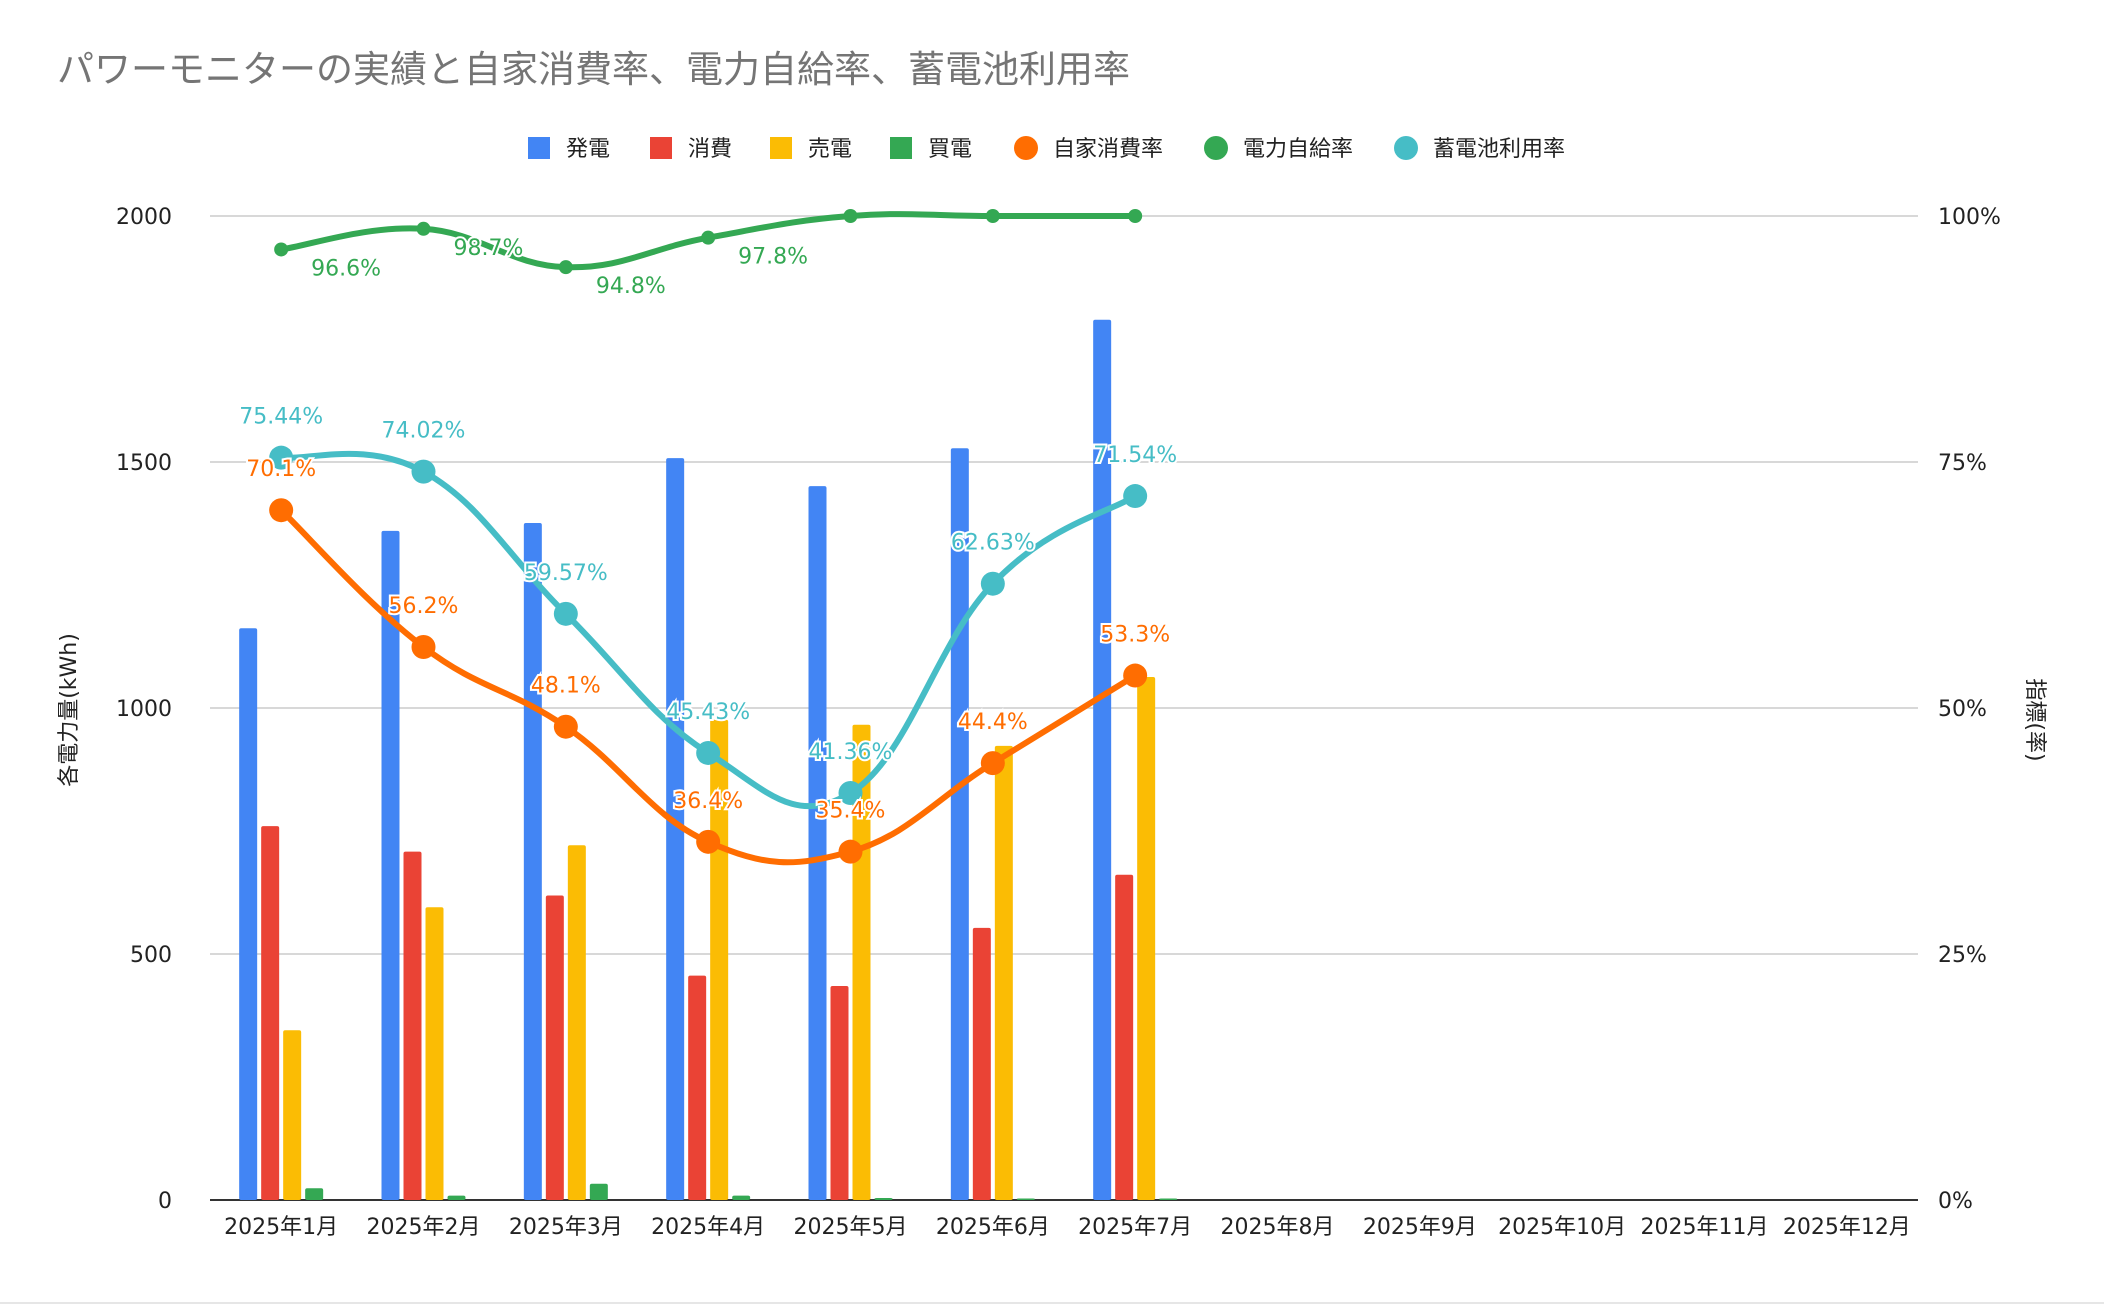  What do you see at coordinates (1847, 1227) in the screenshot?
I see `x-tick-label: 2025年12月` at bounding box center [1847, 1227].